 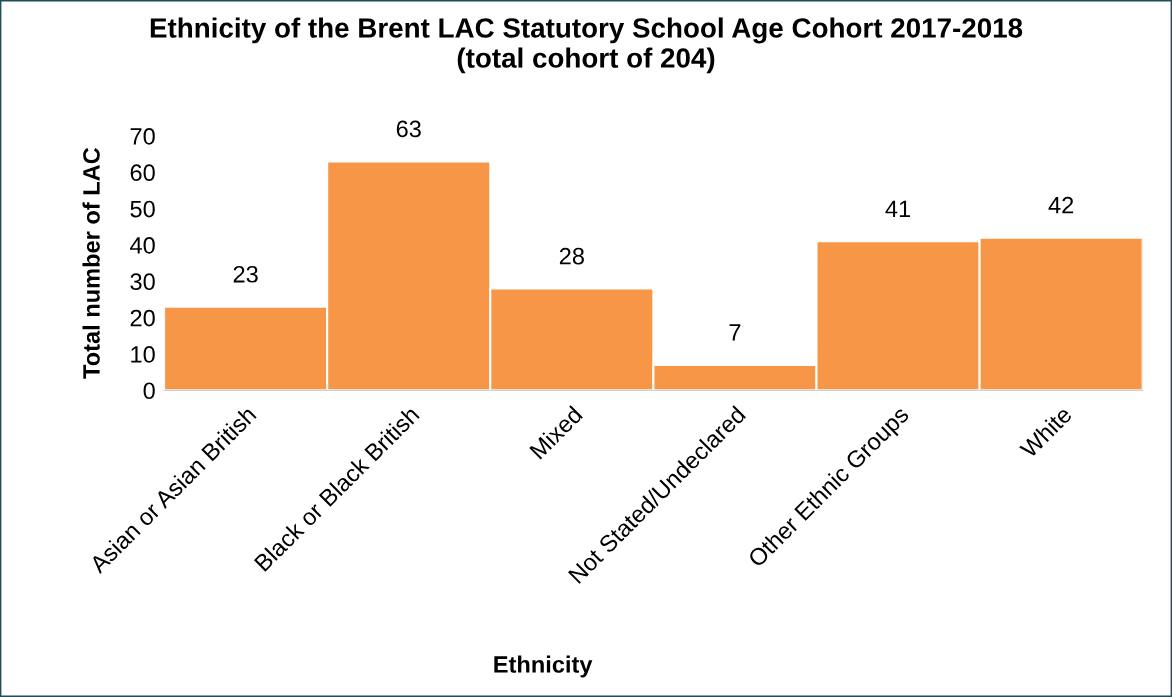 What do you see at coordinates (245, 274) in the screenshot?
I see `data-label: 23` at bounding box center [245, 274].